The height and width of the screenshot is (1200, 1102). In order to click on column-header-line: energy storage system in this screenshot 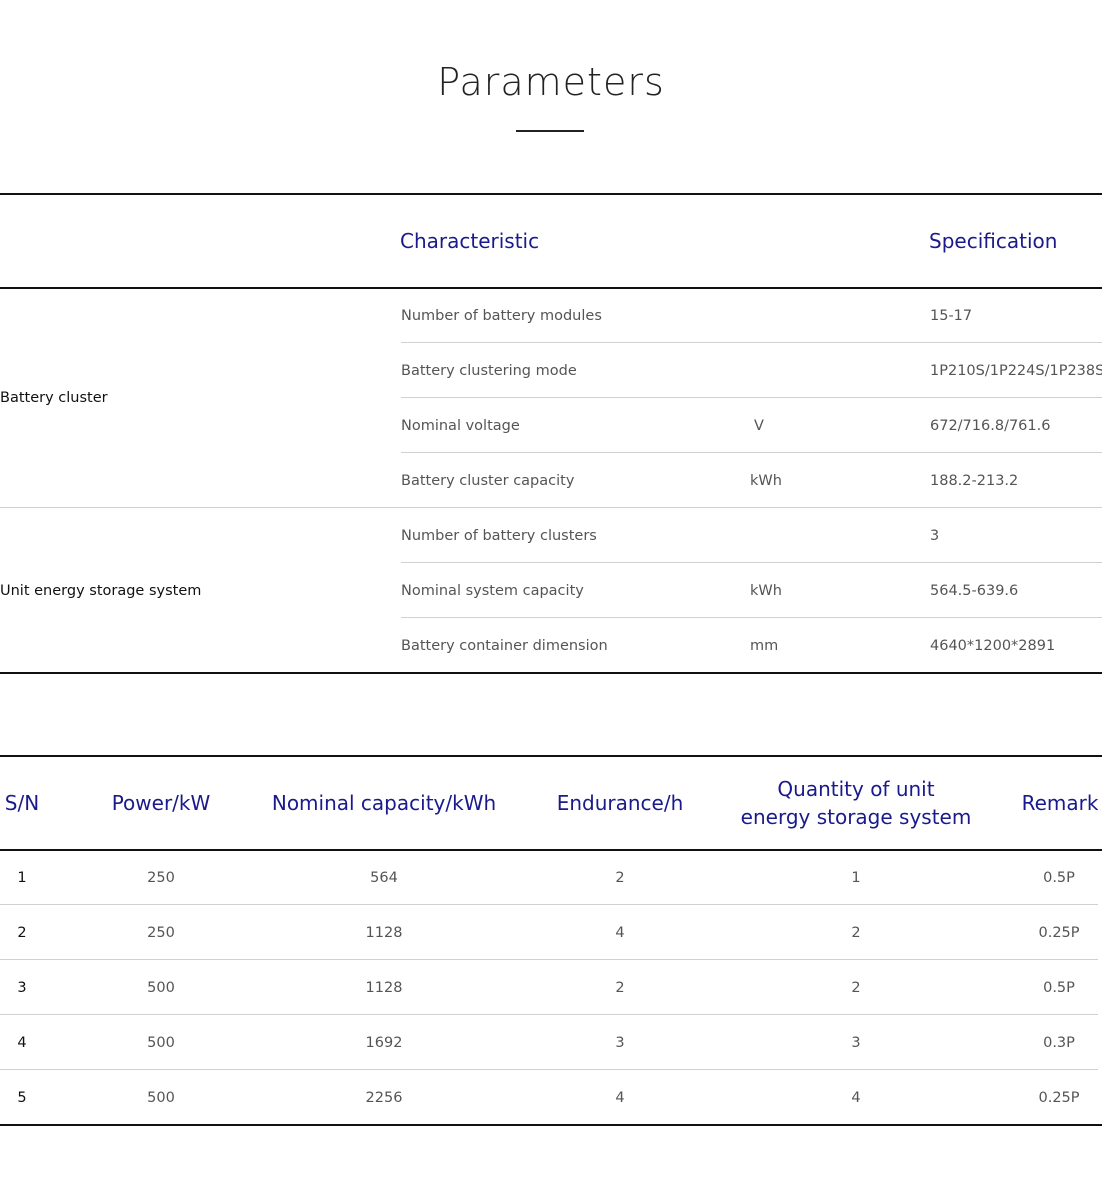, I will do `click(856, 817)`.